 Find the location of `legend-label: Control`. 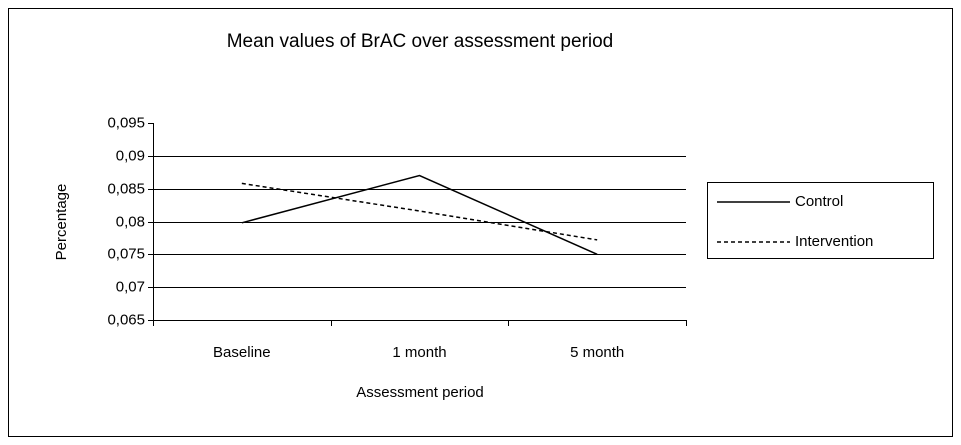

legend-label: Control is located at coordinates (819, 201).